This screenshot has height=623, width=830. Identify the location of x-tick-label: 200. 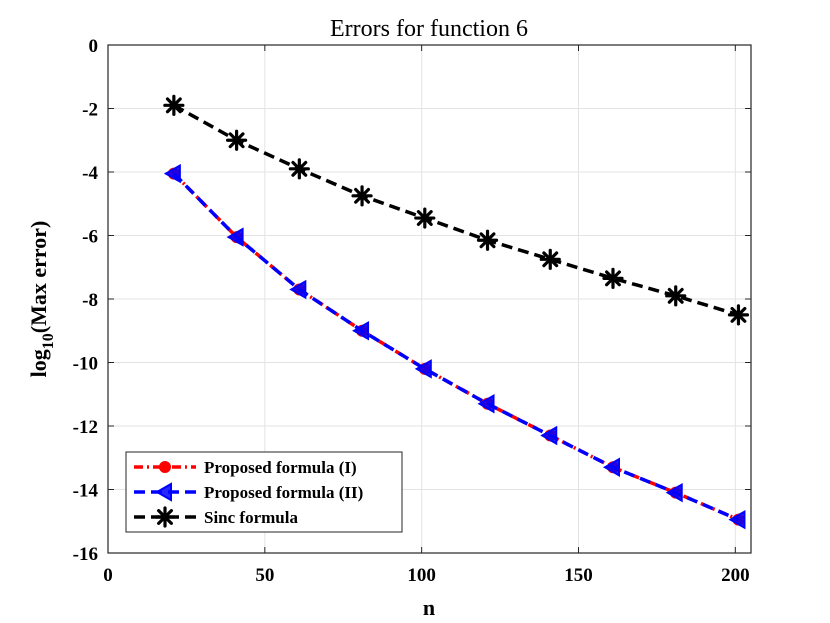
(735, 575).